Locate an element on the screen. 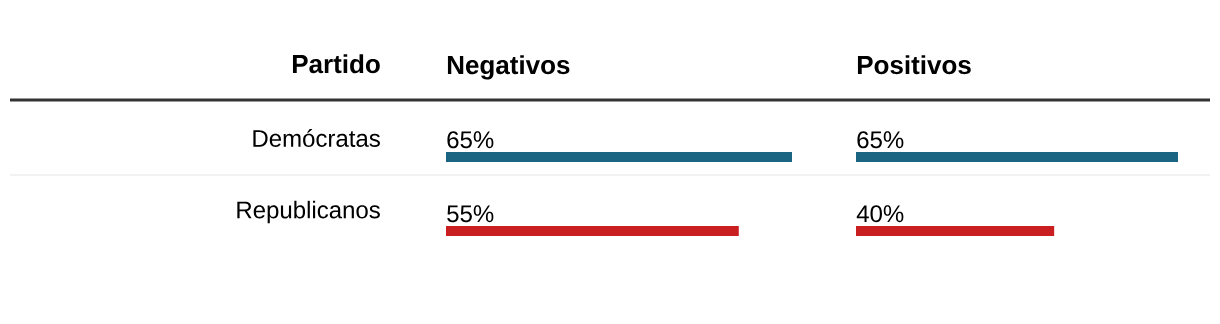 The width and height of the screenshot is (1220, 324). data-label: 40% is located at coordinates (880, 214).